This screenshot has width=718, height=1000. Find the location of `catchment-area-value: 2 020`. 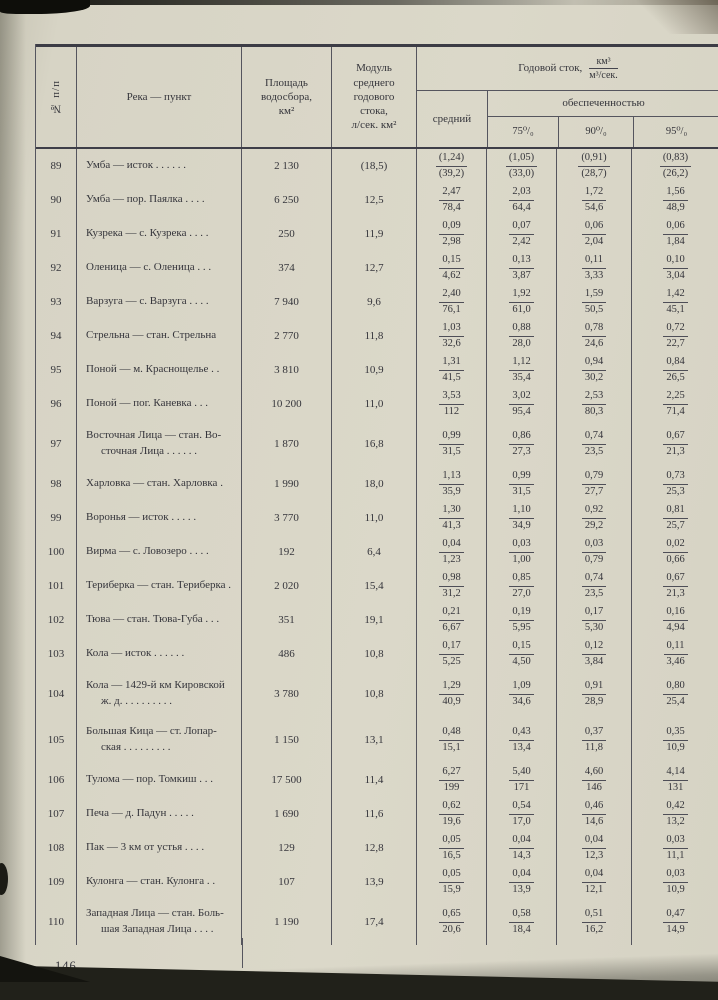

catchment-area-value: 2 020 is located at coordinates (286, 586).